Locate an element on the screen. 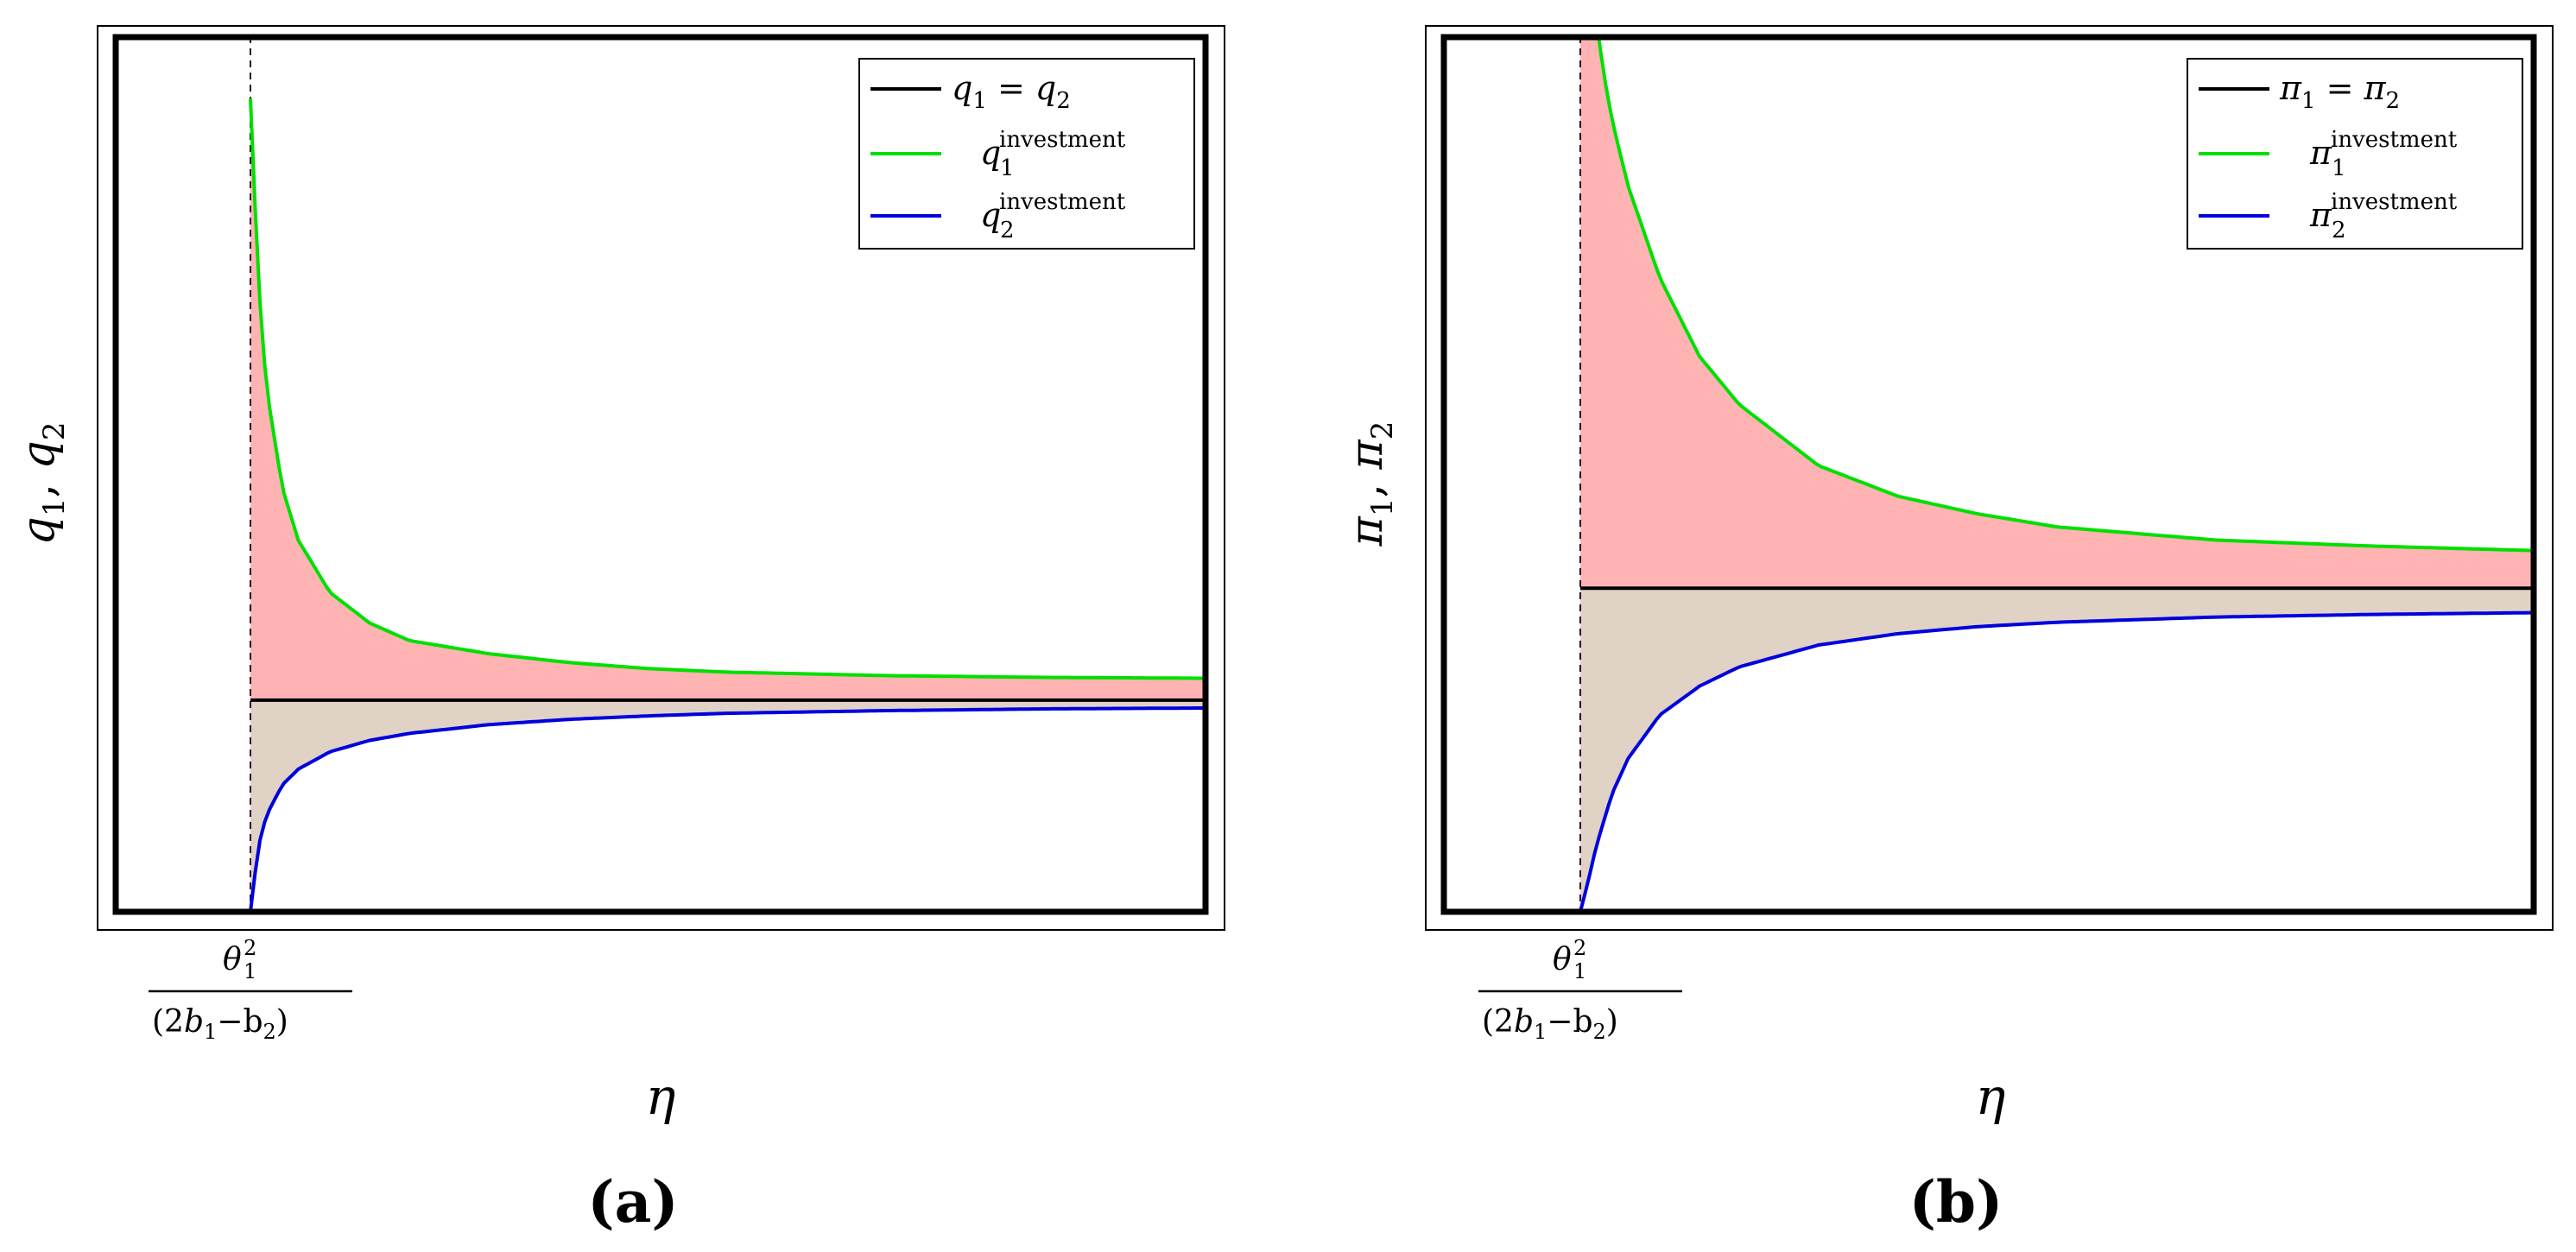  legend-b-entry-2: π 1 investment is located at coordinates (2328, 154).